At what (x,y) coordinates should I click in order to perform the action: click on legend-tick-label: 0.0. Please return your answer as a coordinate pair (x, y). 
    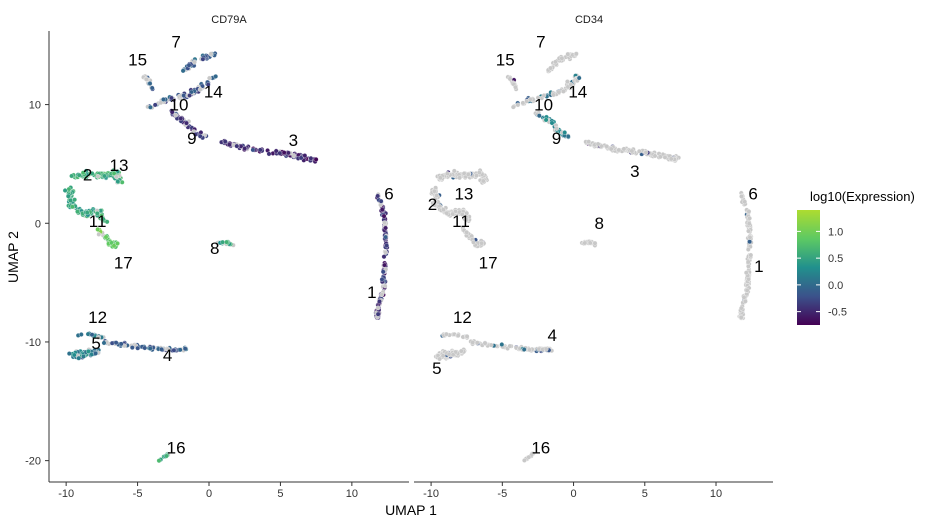
    Looking at the image, I should click on (835, 286).